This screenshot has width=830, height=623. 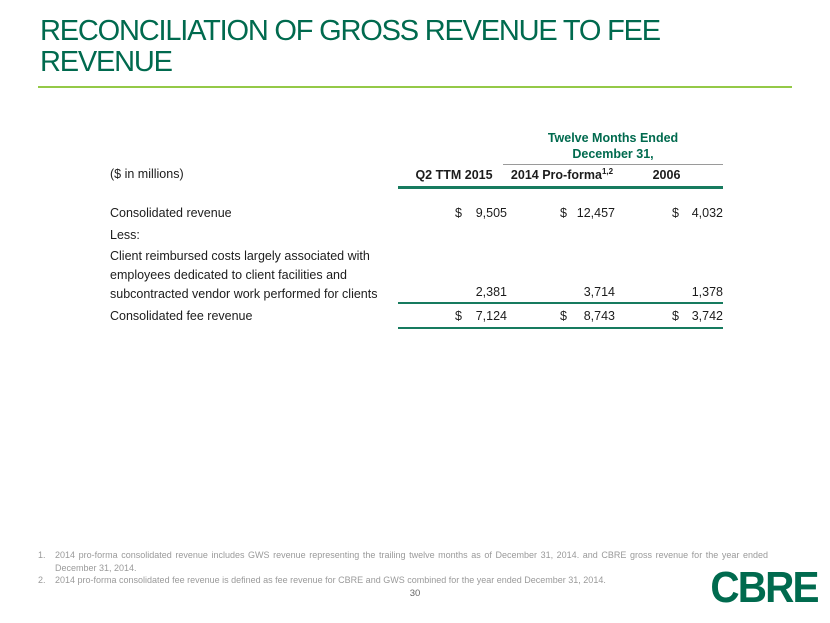 I want to click on page-title-line-1: RECONCILIATION OF GROSS REVENUE TO FEE, so click(x=350, y=31).